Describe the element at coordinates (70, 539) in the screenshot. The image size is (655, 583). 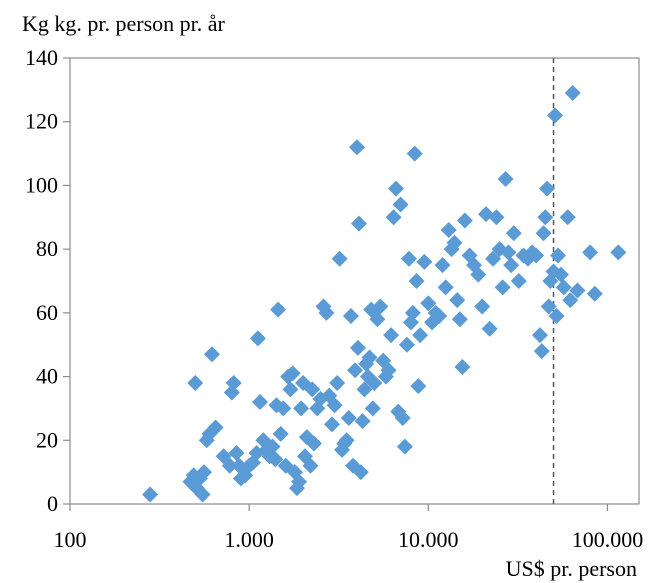
I see `x-tick-label: 100` at that location.